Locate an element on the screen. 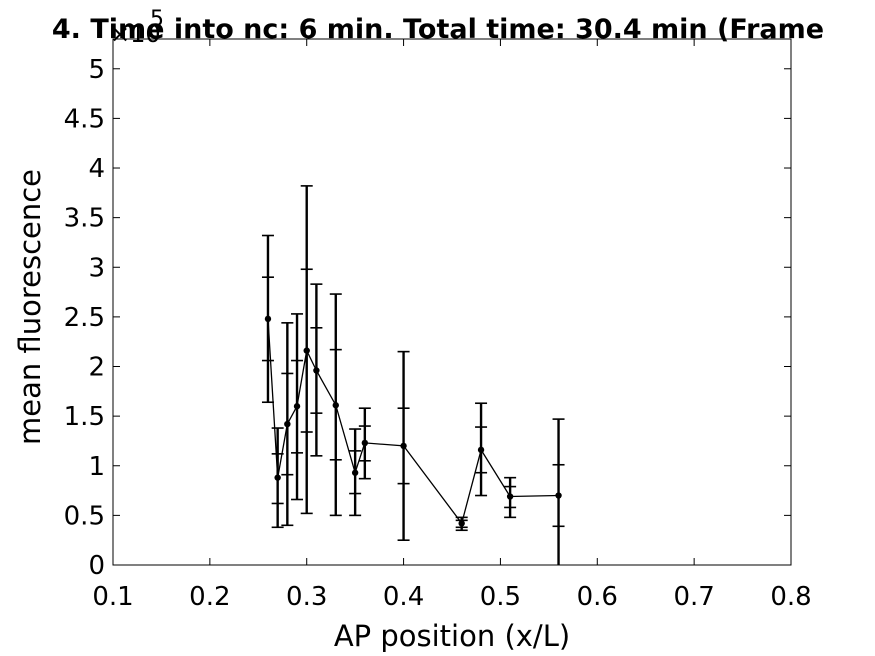  x-tick-label: 0.1 is located at coordinates (112, 597).